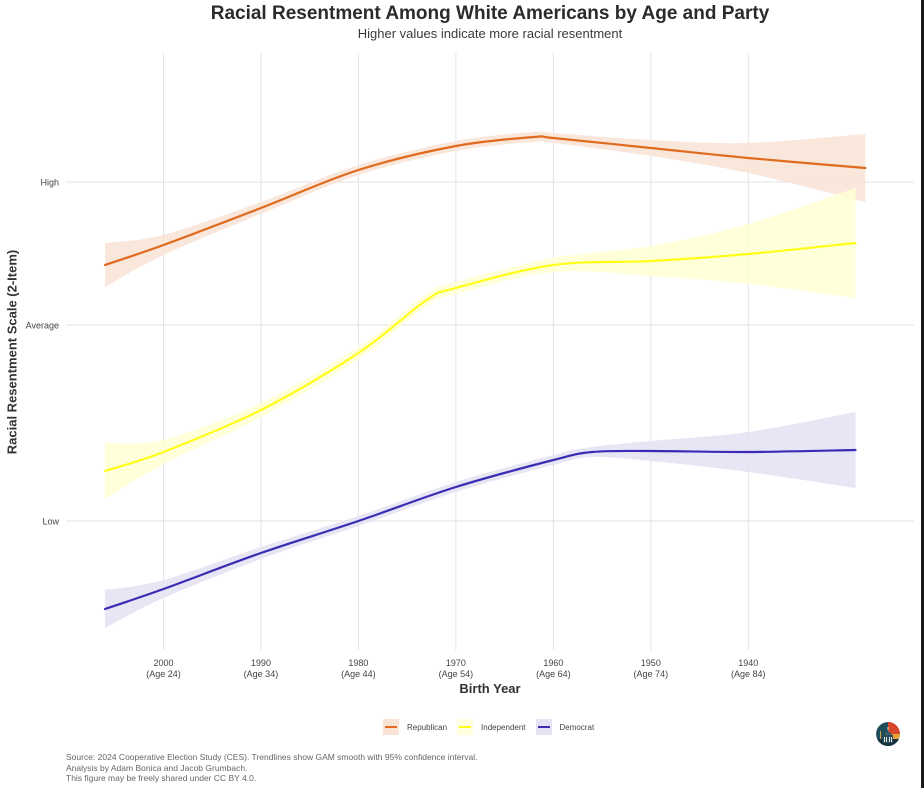  I want to click on x-tick-label: 1960, so click(553, 663).